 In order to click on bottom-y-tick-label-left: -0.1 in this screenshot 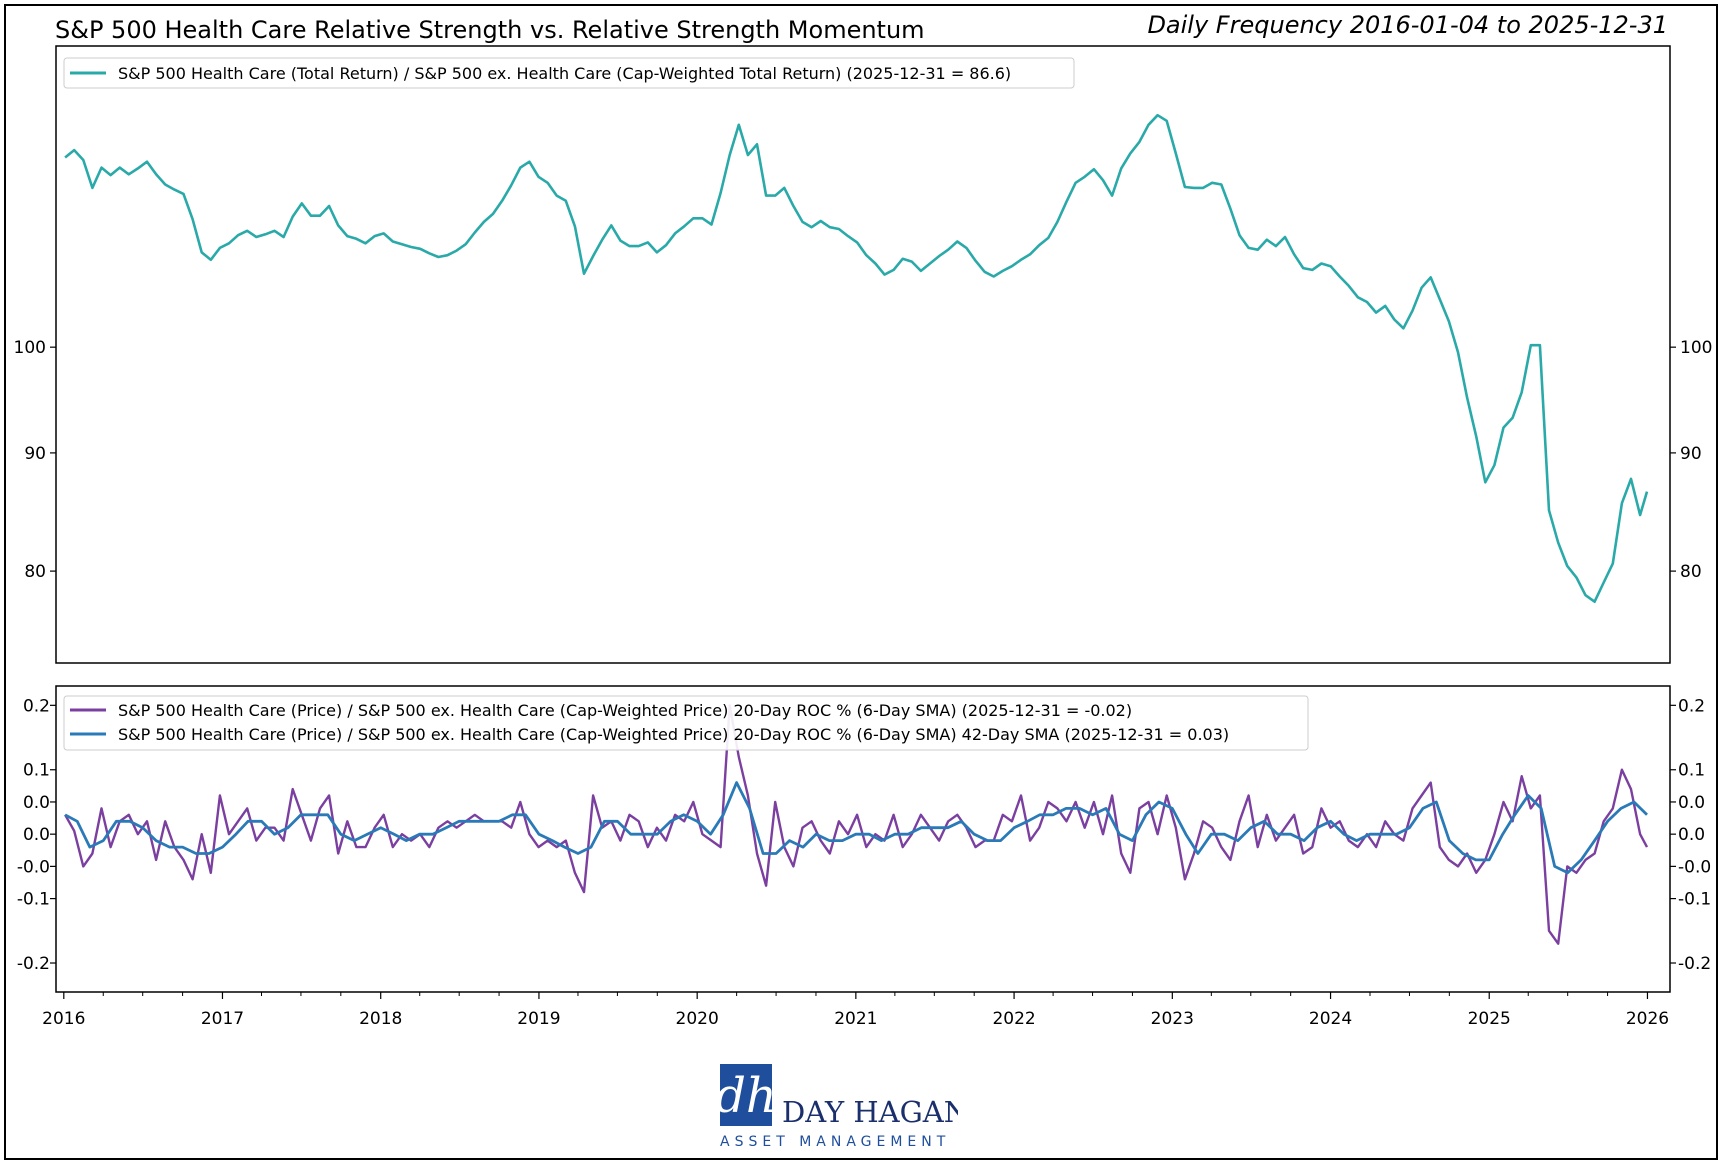, I will do `click(33, 900)`.